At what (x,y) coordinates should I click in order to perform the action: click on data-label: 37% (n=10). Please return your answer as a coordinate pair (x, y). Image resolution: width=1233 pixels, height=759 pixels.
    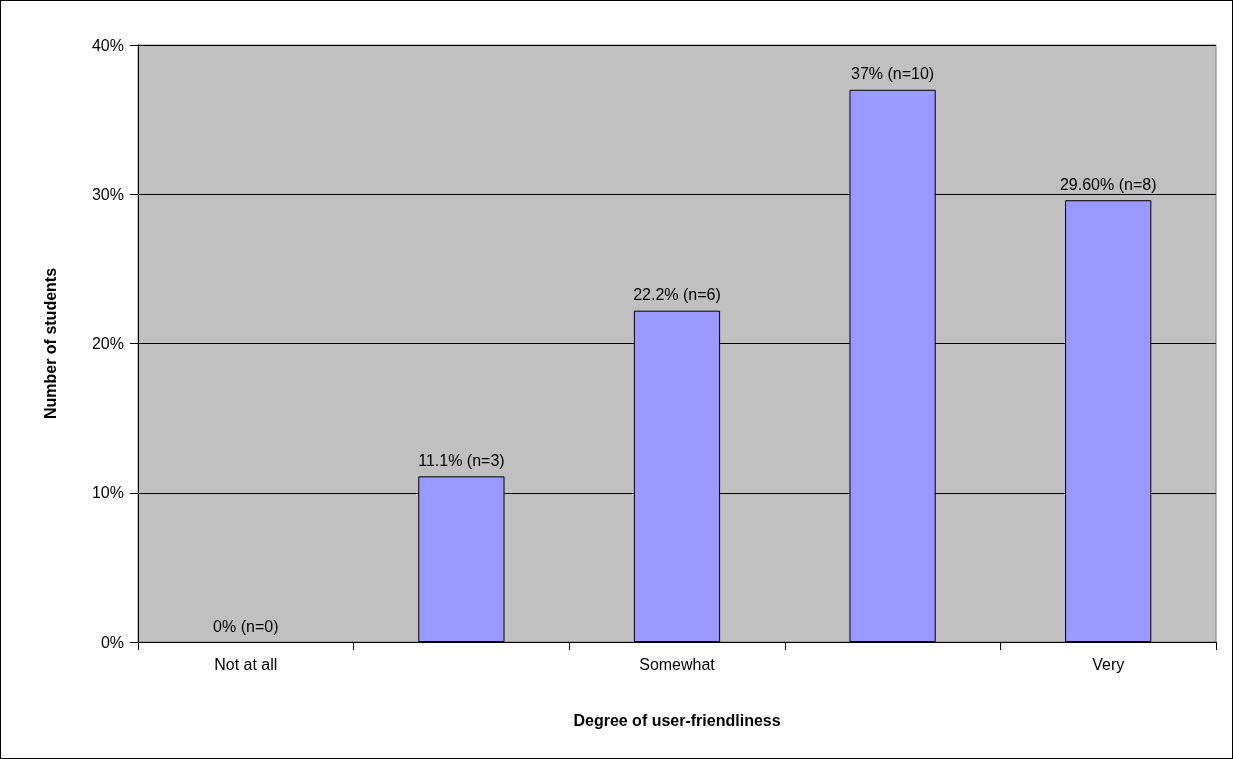
    Looking at the image, I should click on (893, 74).